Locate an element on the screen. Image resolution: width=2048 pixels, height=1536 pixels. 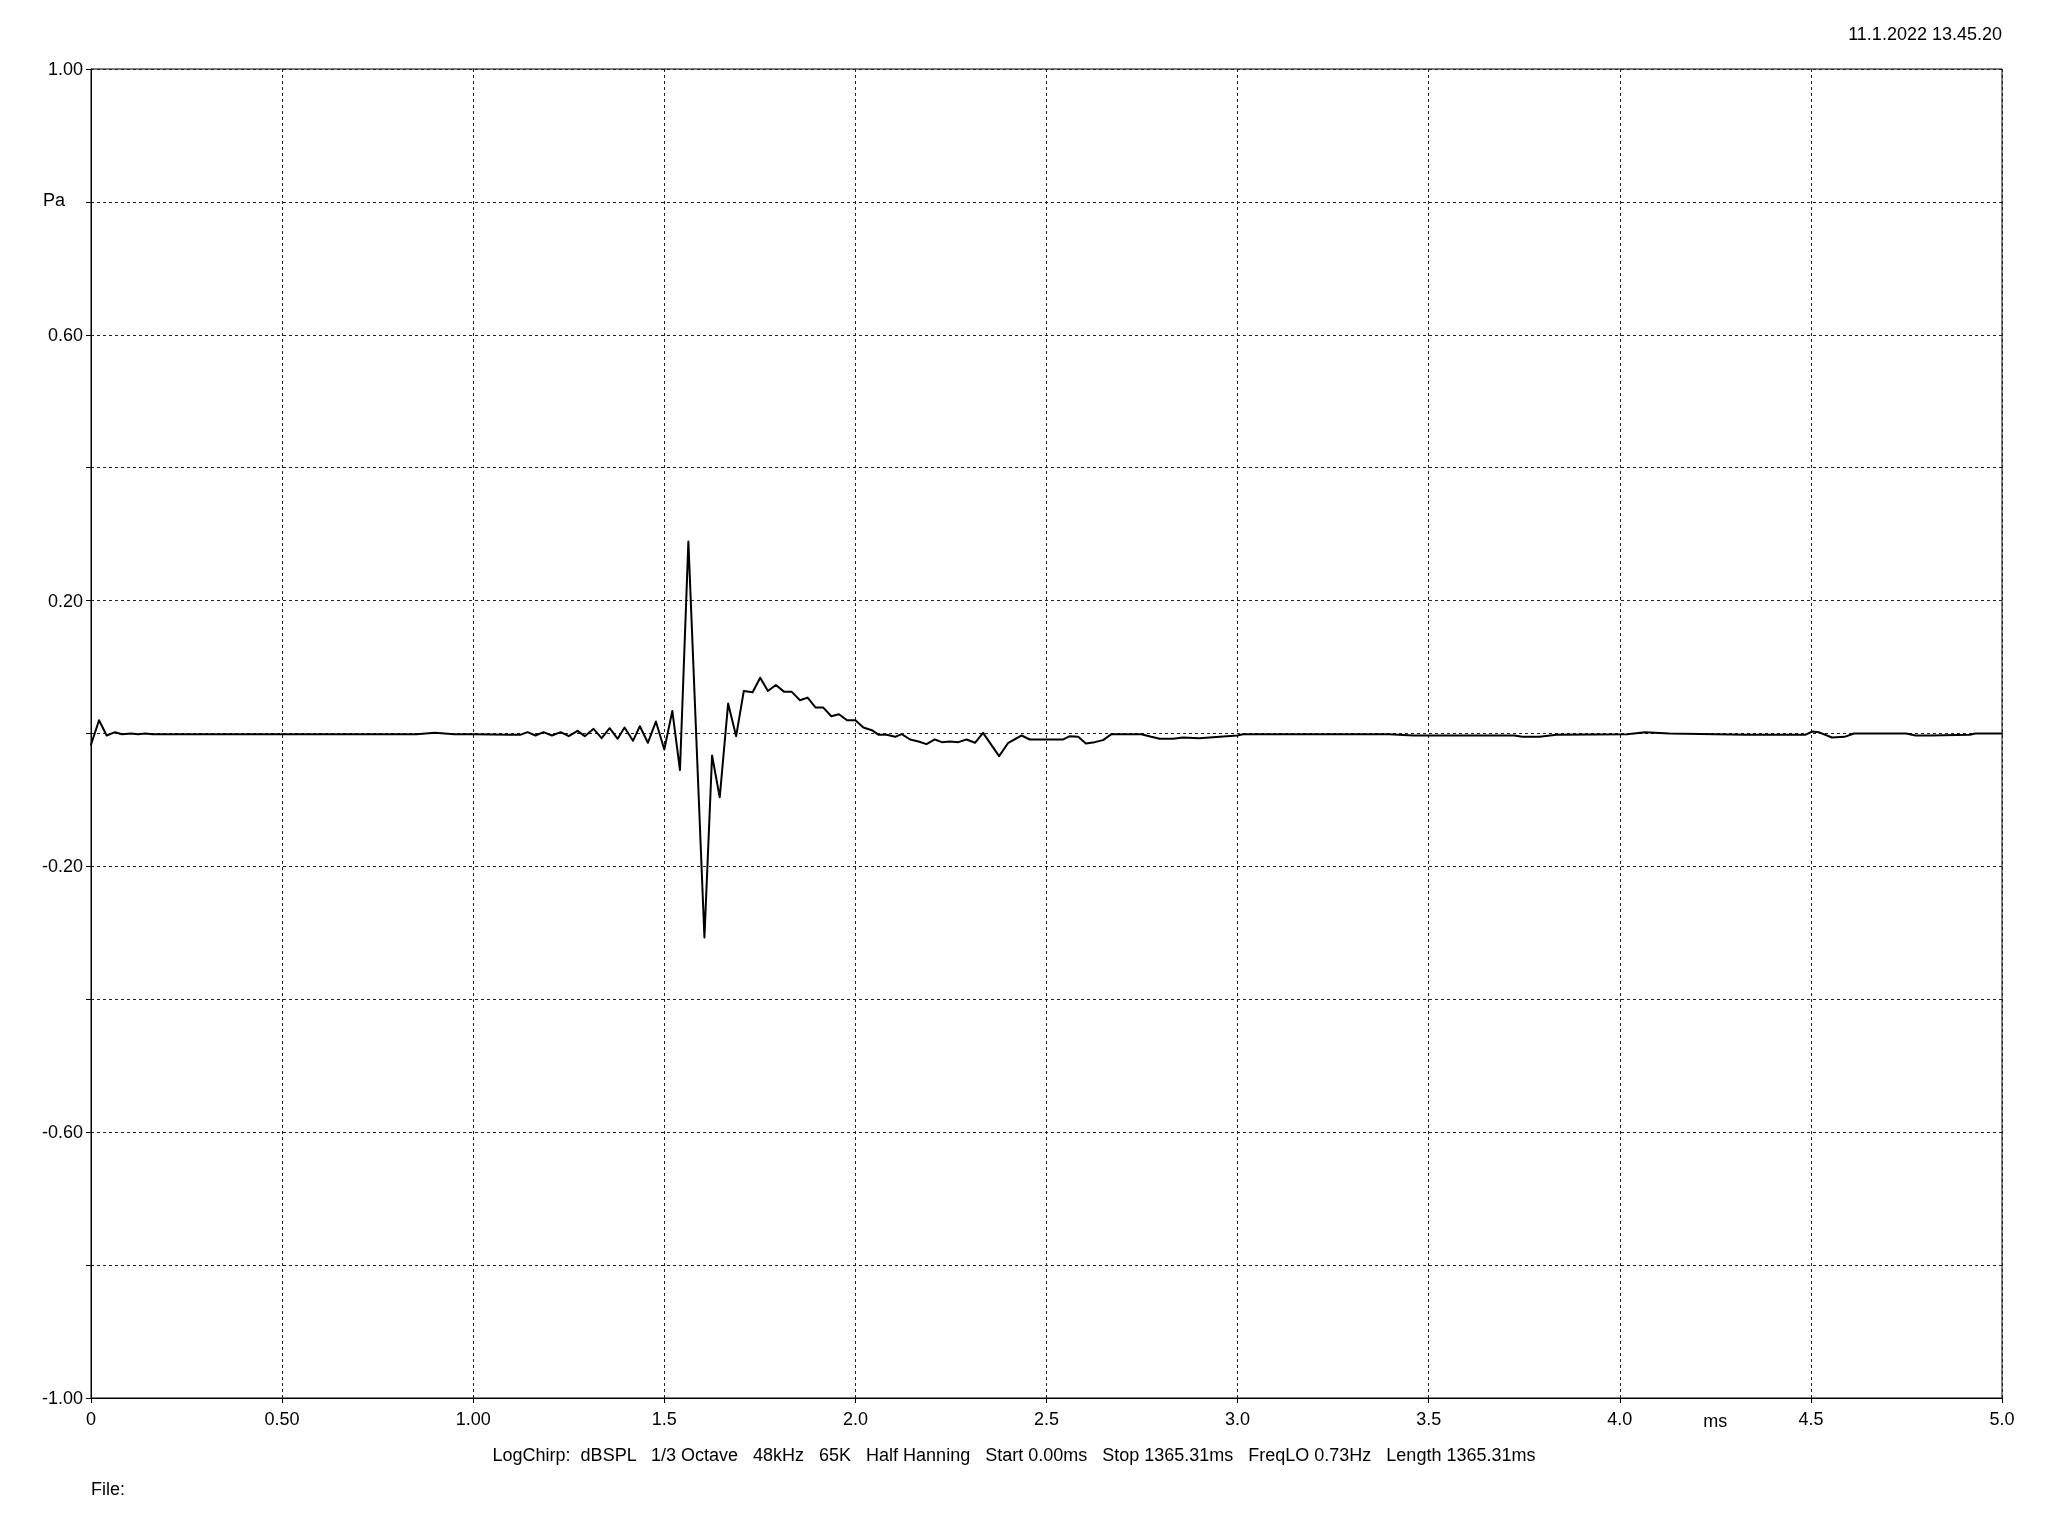
text: File: is located at coordinates (108, 1489).